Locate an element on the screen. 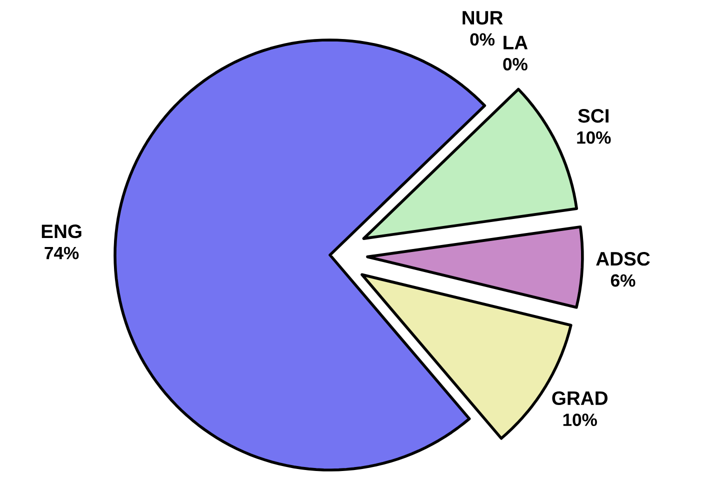 This screenshot has width=719, height=485. slice-label: ADSC is located at coordinates (623, 259).